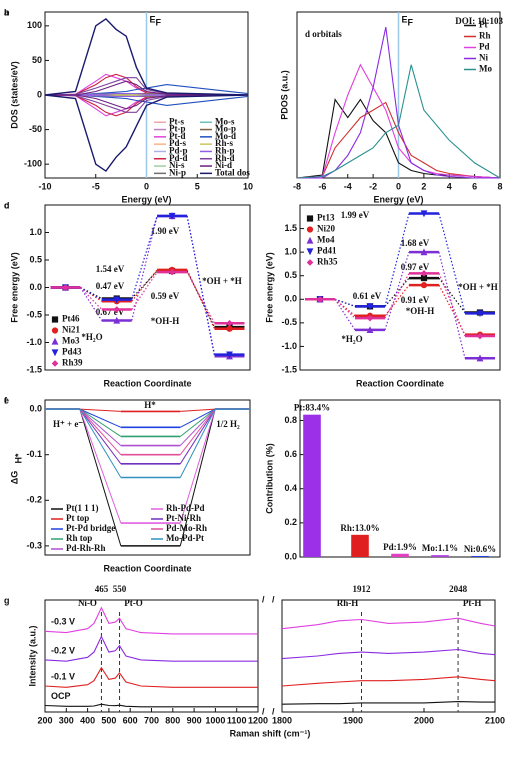  Describe the element at coordinates (86, 548) in the screenshot. I see `legend-label: Pd-Rh-Rh` at that location.